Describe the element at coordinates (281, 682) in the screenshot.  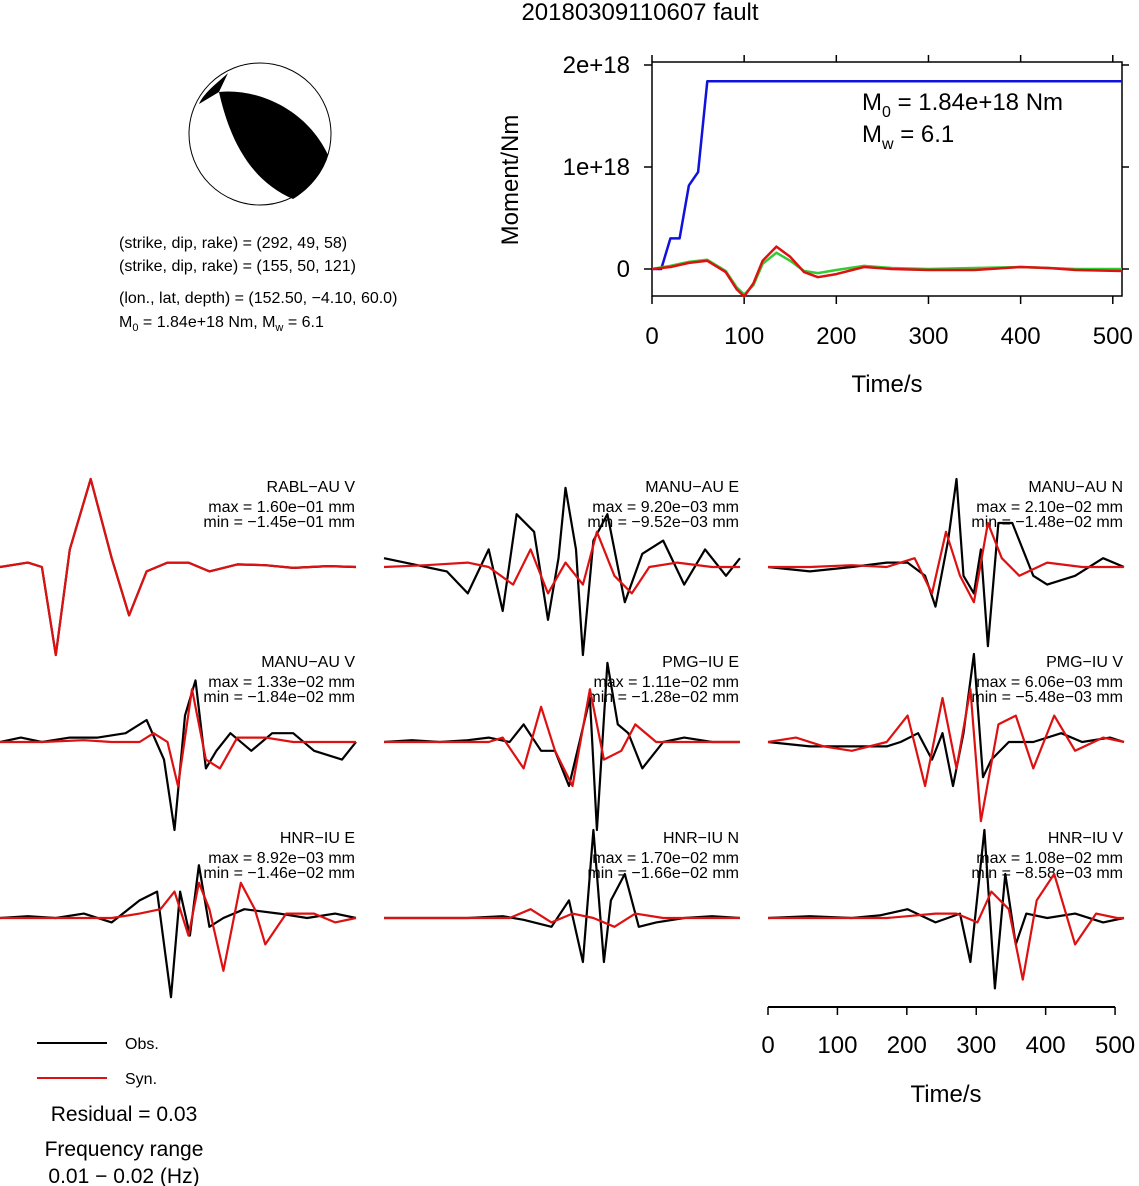
I see `max-amplitude-label: max = 1.33e−02 mm` at that location.